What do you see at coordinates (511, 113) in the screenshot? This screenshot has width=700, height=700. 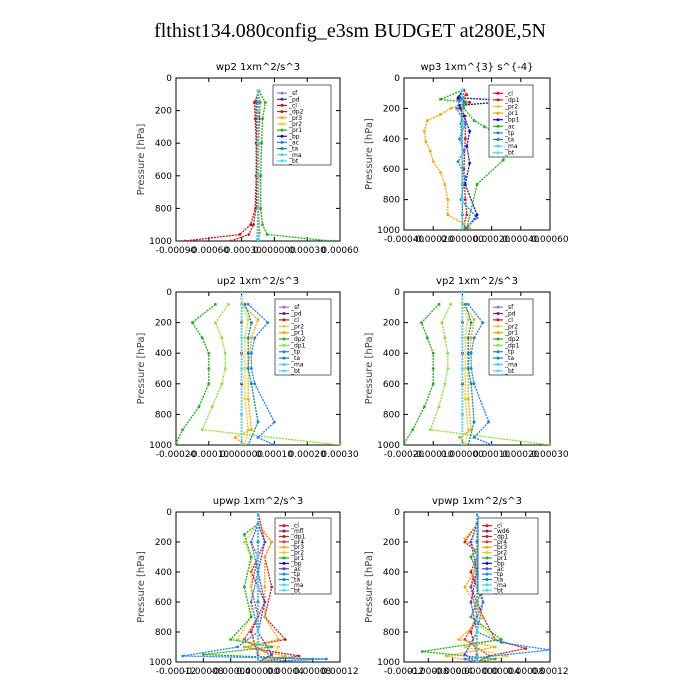 I see `legend-label: _pr1` at bounding box center [511, 113].